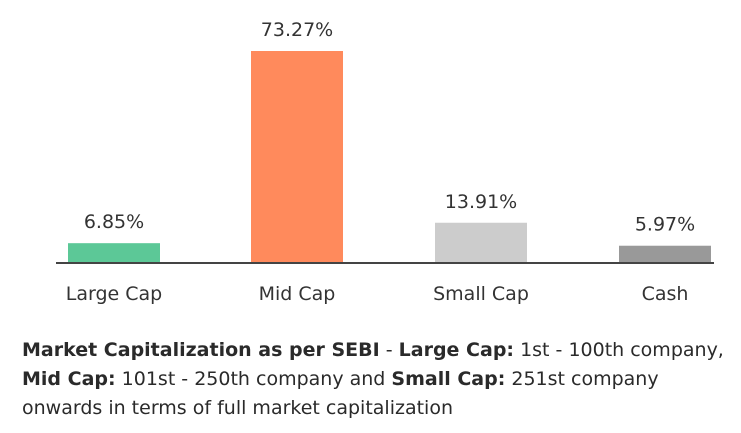 This screenshot has width=741, height=433. Describe the element at coordinates (481, 294) in the screenshot. I see `category-label: Small Cap` at that location.